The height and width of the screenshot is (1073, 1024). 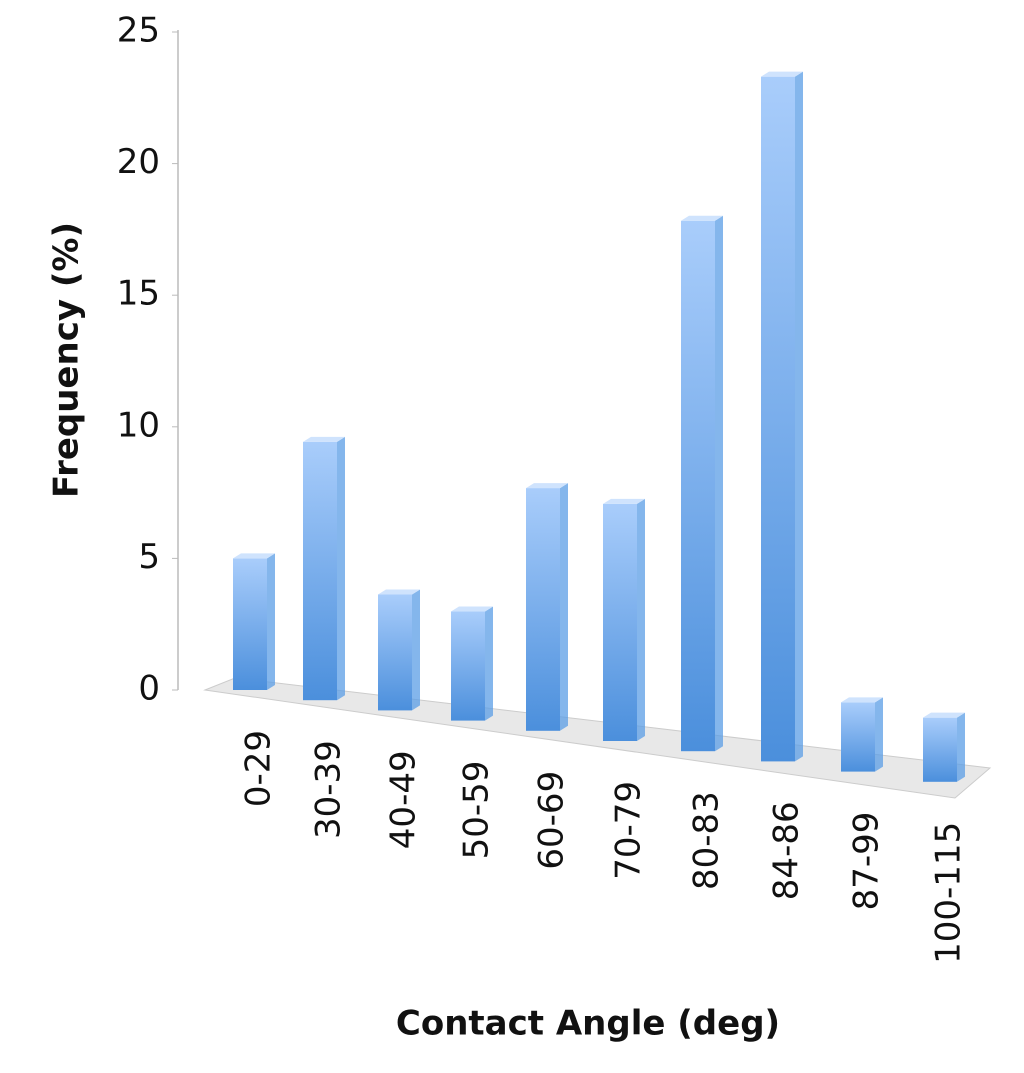 What do you see at coordinates (149, 557) in the screenshot?
I see `y-tick-label: 5` at bounding box center [149, 557].